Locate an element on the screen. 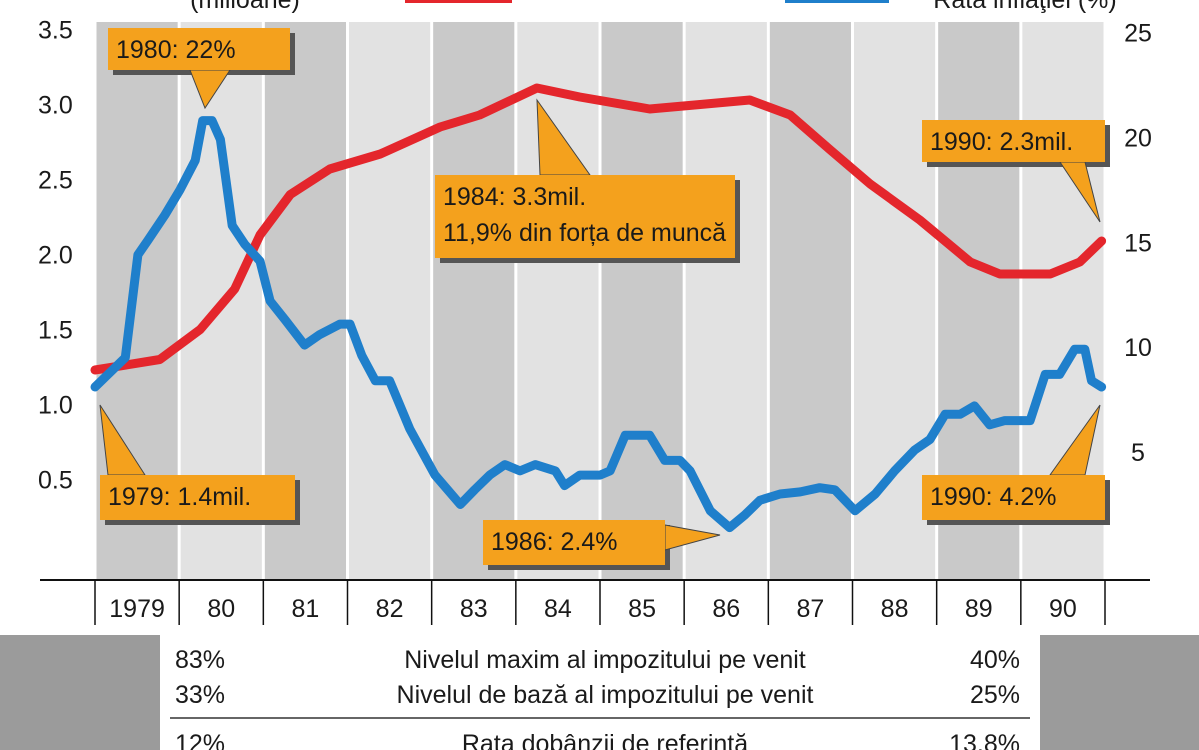 Image resolution: width=1199 pixels, height=750 pixels. table-cell: 83% is located at coordinates (200, 660).